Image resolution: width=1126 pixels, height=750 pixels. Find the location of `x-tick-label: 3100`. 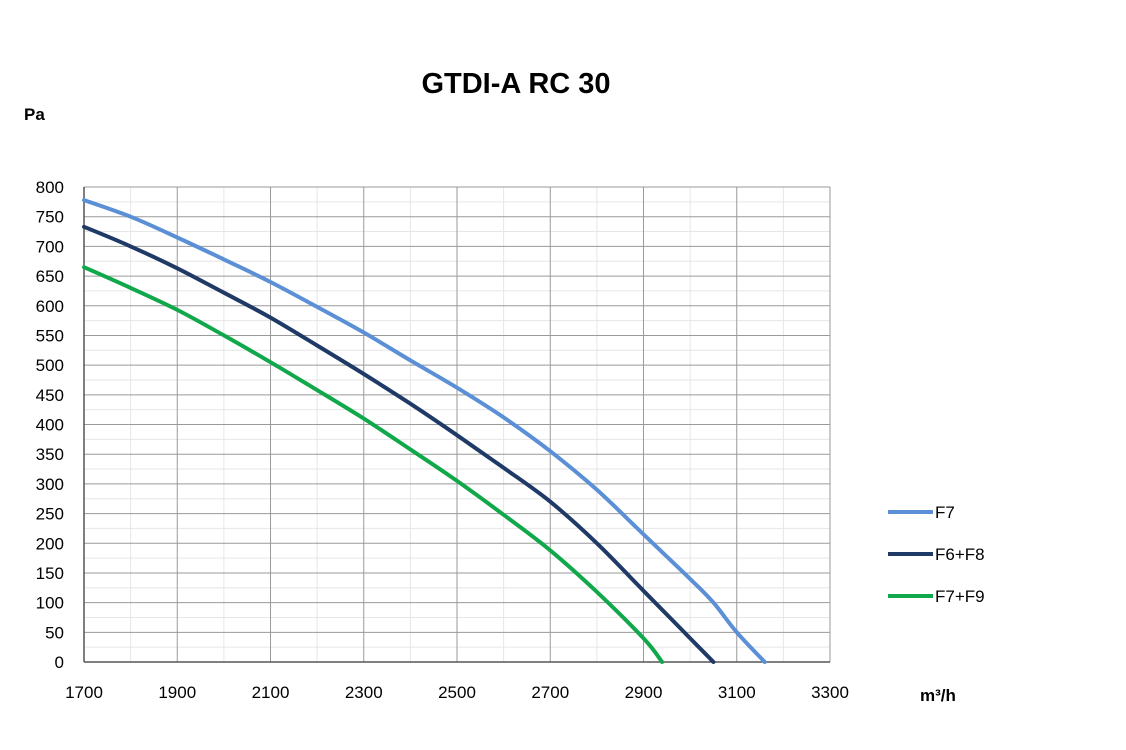

x-tick-label: 3100 is located at coordinates (737, 692).